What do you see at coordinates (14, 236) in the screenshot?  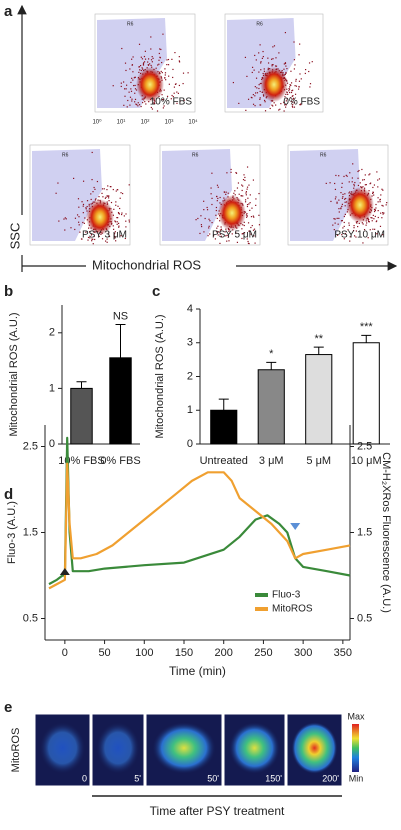 I see `y-label: SSC` at bounding box center [14, 236].